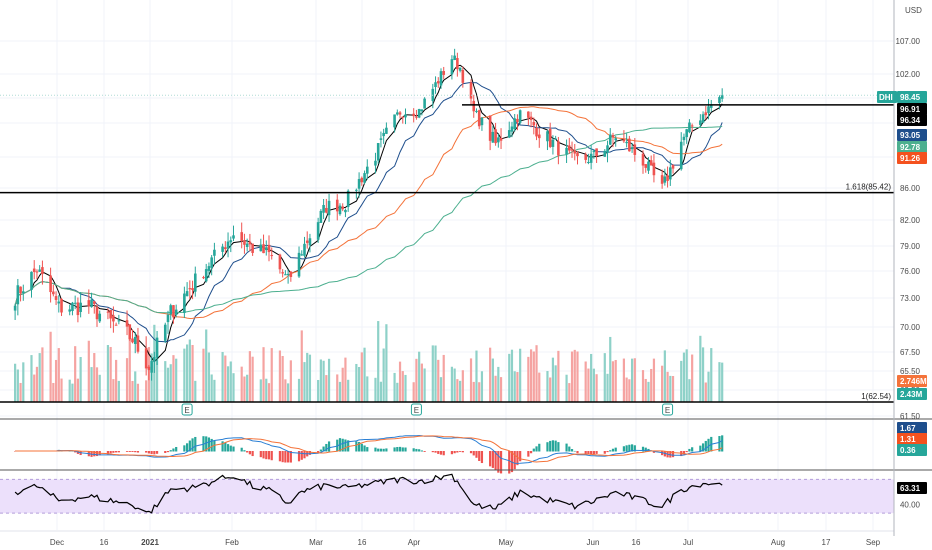  I want to click on time-axis: Dec 16 2021 Feb Mar 16 Apr May Jun 16 Jul Aug 17 Sep, so click(465, 542).